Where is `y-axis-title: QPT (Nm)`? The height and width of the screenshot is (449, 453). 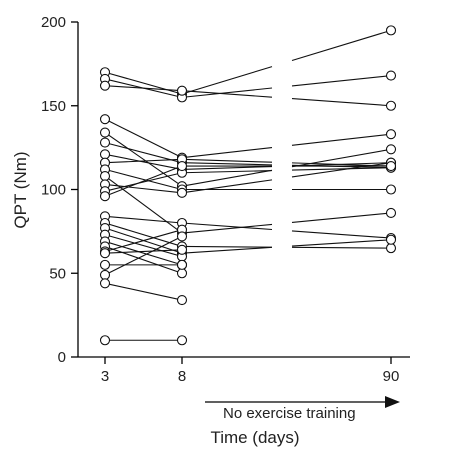 y-axis-title: QPT (Nm) is located at coordinates (20, 189).